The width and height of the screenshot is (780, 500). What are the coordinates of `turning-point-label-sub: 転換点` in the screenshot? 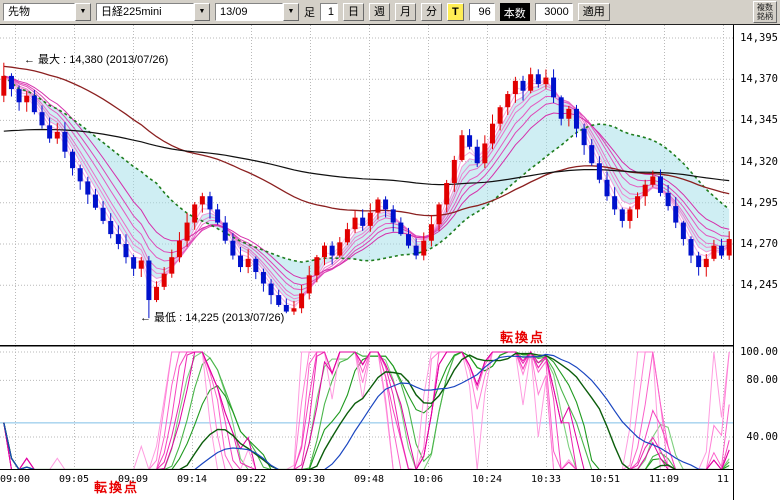 It's located at (117, 487).